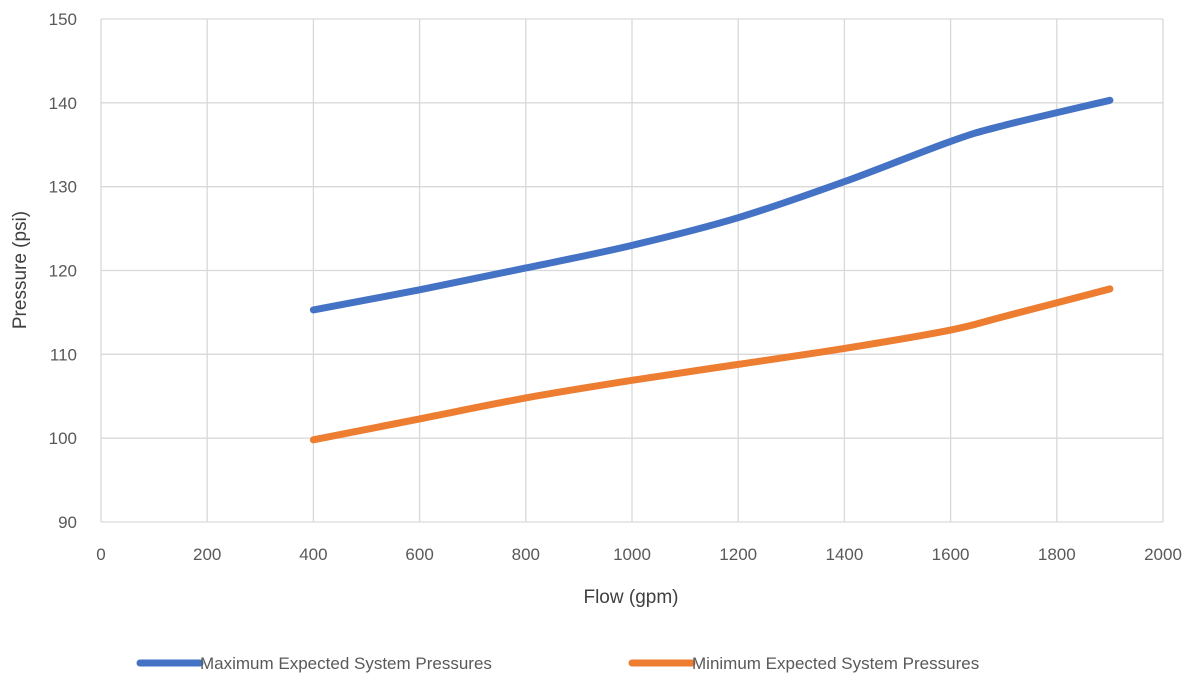 The image size is (1195, 675). What do you see at coordinates (632, 554) in the screenshot?
I see `x-tick-label: 1000` at bounding box center [632, 554].